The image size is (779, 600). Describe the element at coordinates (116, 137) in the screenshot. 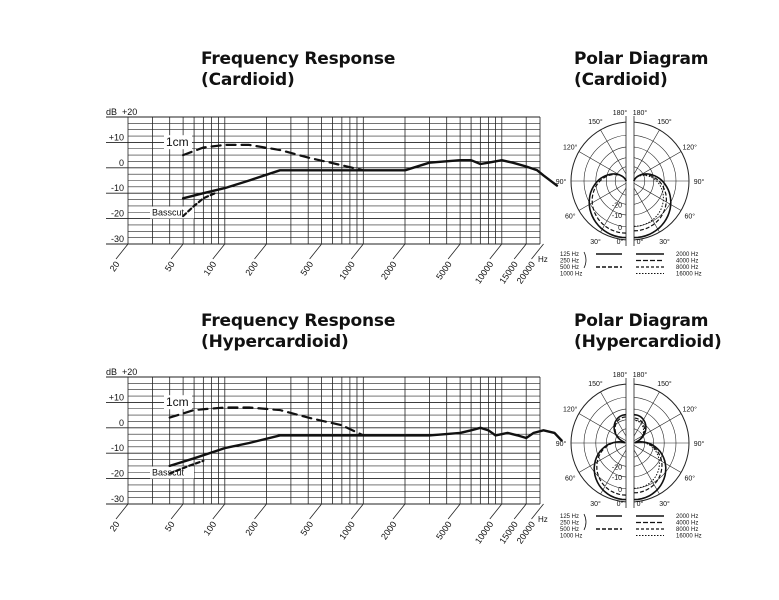

I see `y-tick-label: +10` at that location.